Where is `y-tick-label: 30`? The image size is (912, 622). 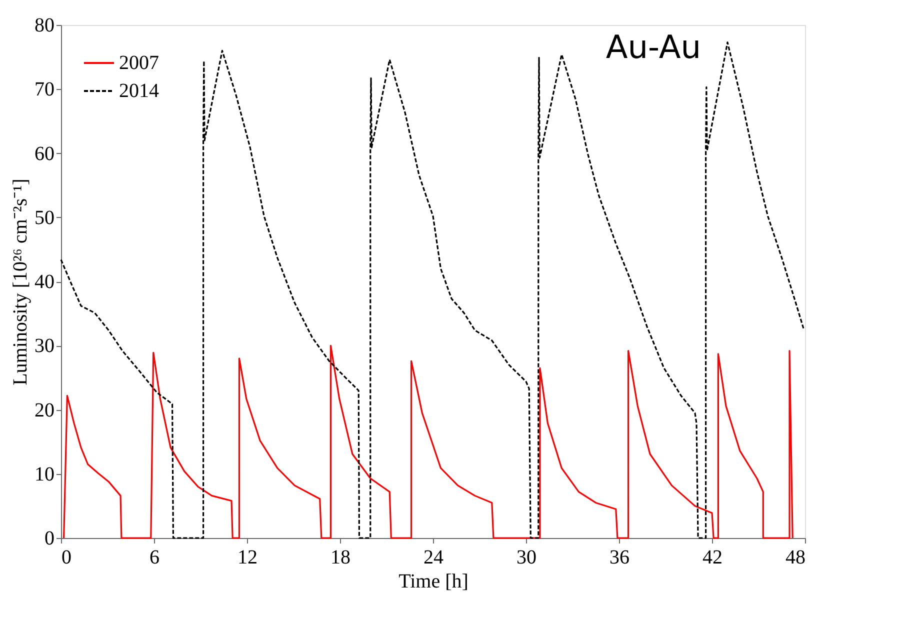
y-tick-label: 30 is located at coordinates (44, 346).